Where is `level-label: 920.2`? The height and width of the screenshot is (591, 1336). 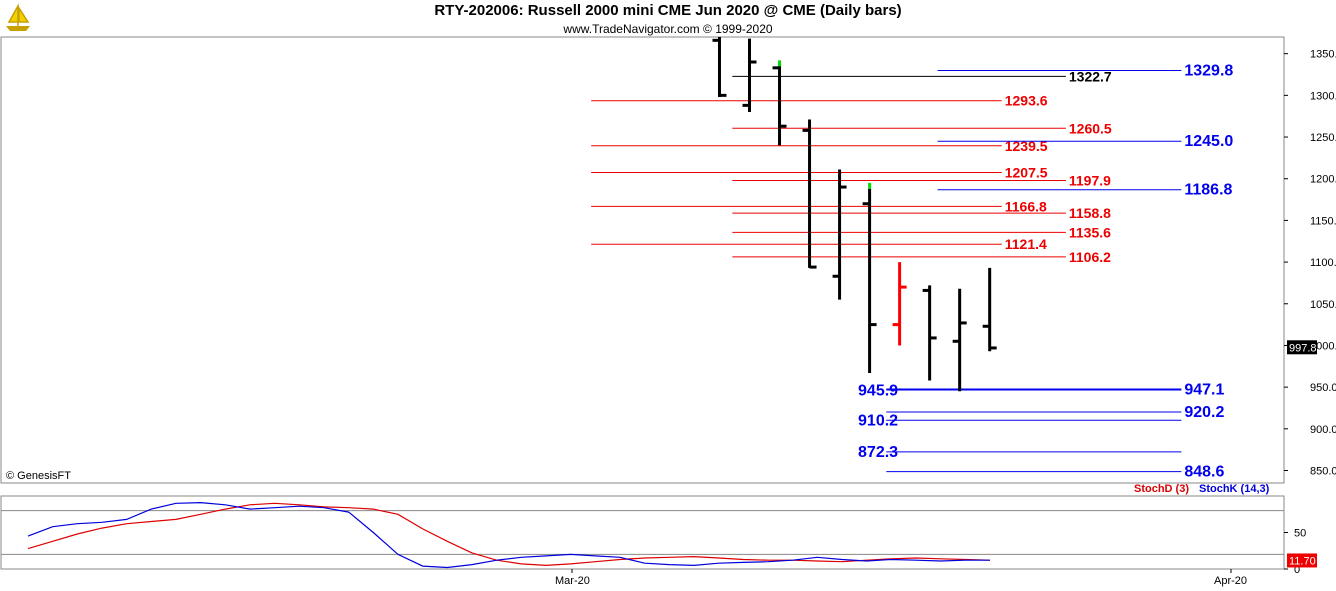 level-label: 920.2 is located at coordinates (1204, 412).